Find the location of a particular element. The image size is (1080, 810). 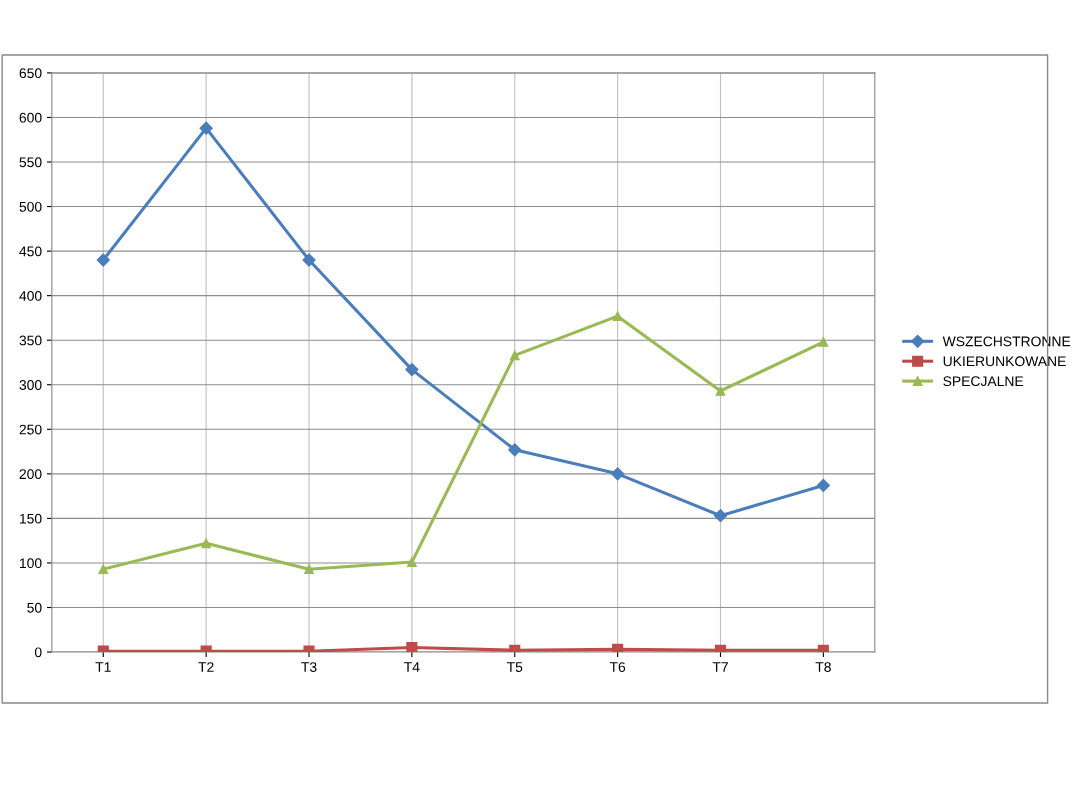

y-tick-label: 150 is located at coordinates (31, 518).